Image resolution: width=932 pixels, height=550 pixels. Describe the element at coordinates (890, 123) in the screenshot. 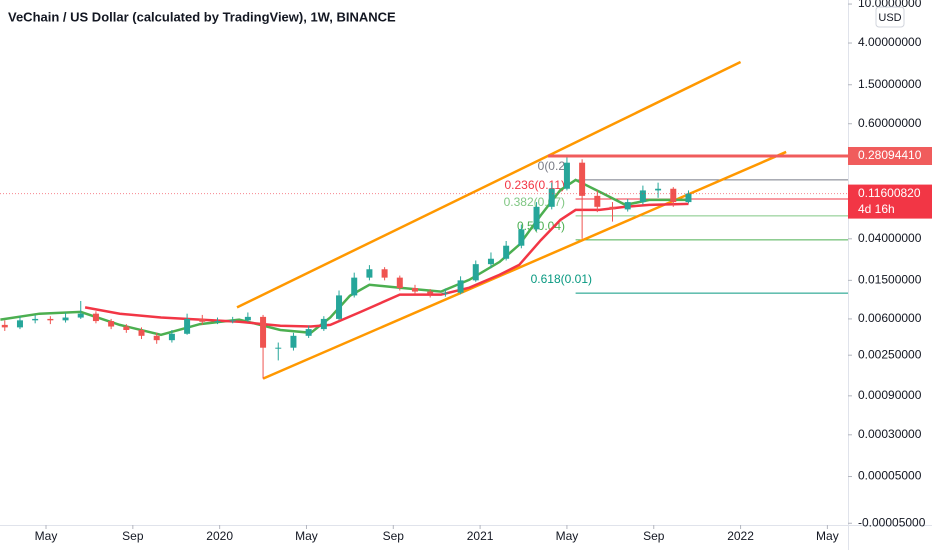

I see `y-tick-label: 0.60000000` at that location.